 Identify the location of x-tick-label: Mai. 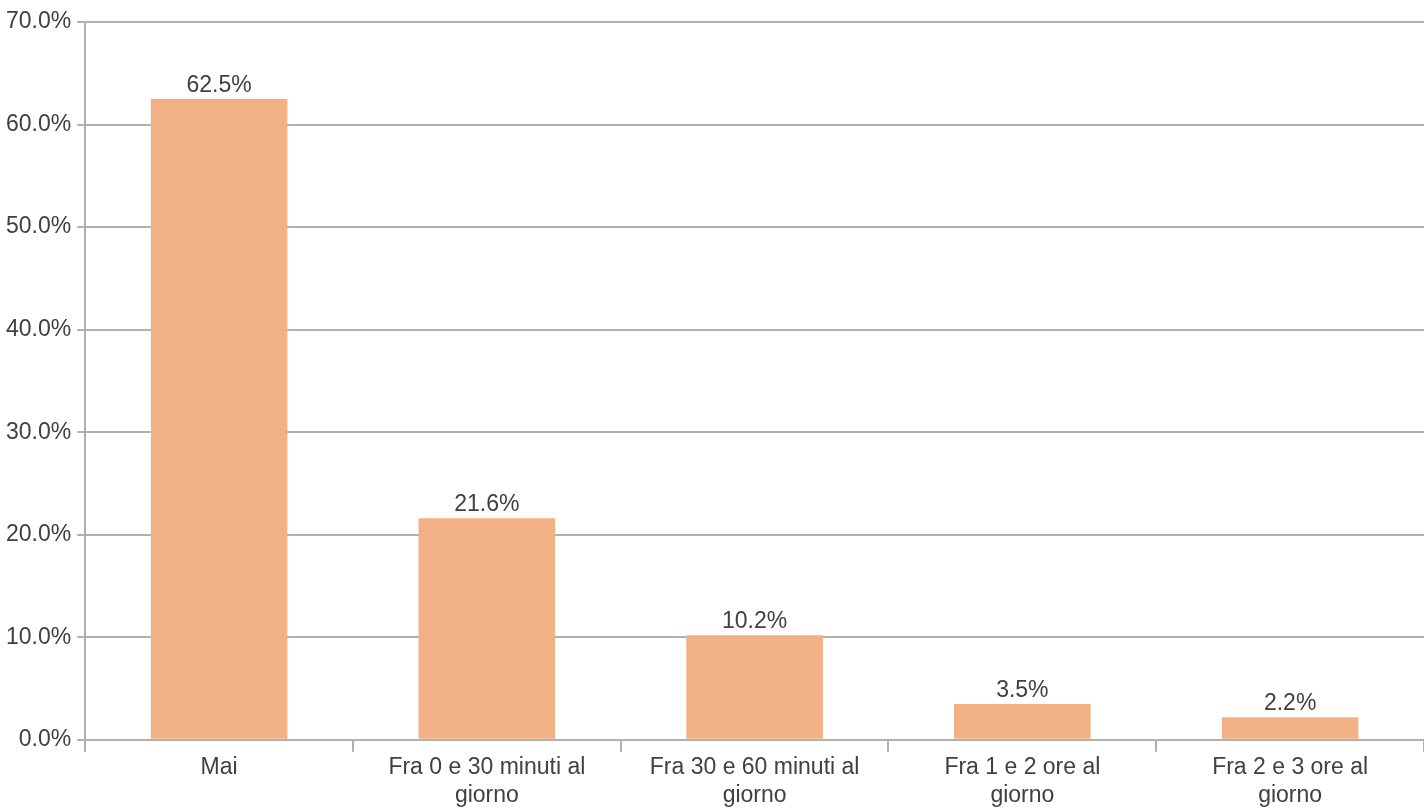
(219, 765).